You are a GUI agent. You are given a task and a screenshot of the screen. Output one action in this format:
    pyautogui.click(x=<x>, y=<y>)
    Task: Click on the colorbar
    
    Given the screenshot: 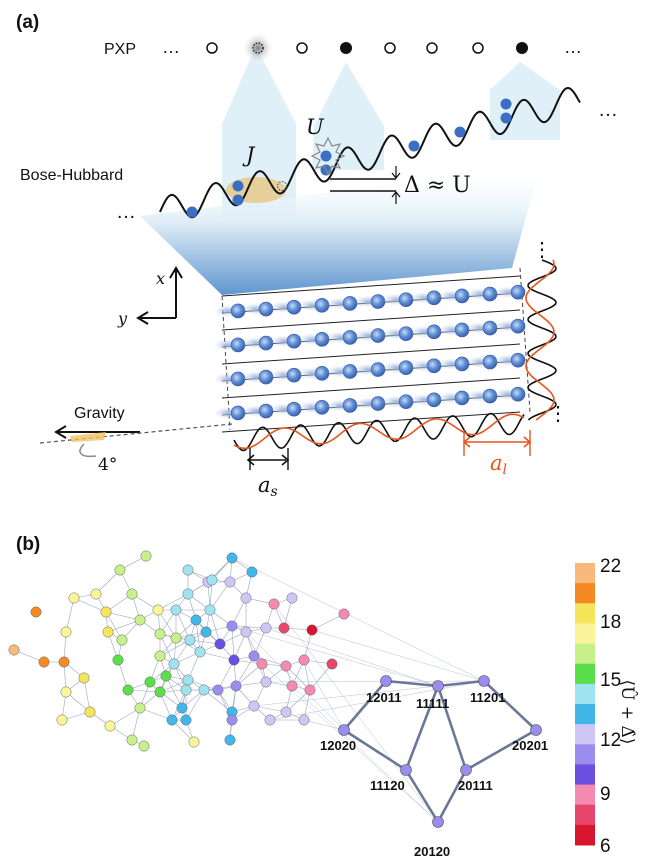 What is the action you would take?
    pyautogui.click(x=585, y=704)
    